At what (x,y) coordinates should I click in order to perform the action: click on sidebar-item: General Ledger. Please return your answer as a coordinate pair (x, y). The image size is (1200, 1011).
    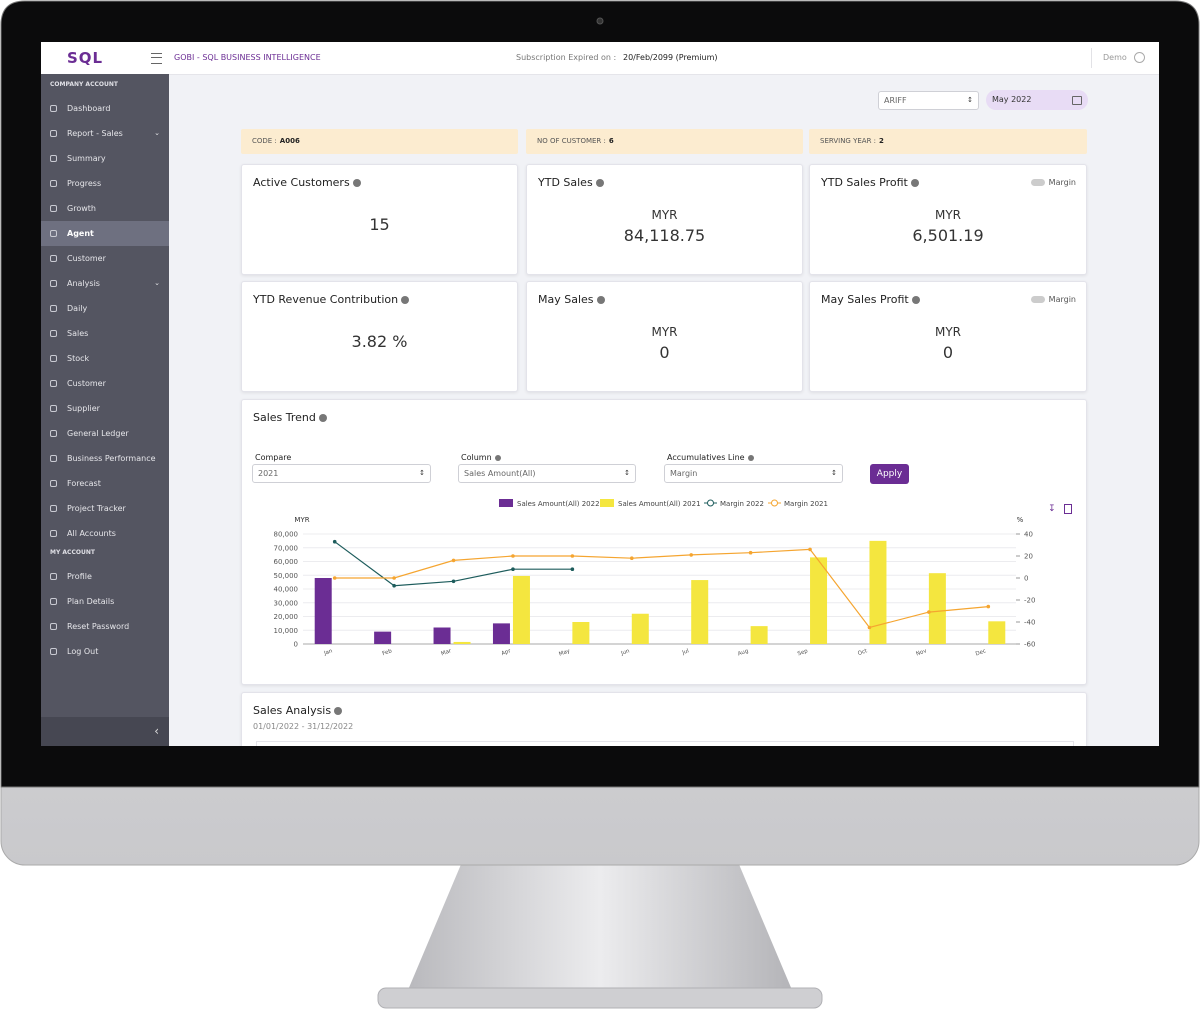
    Looking at the image, I should click on (105, 433).